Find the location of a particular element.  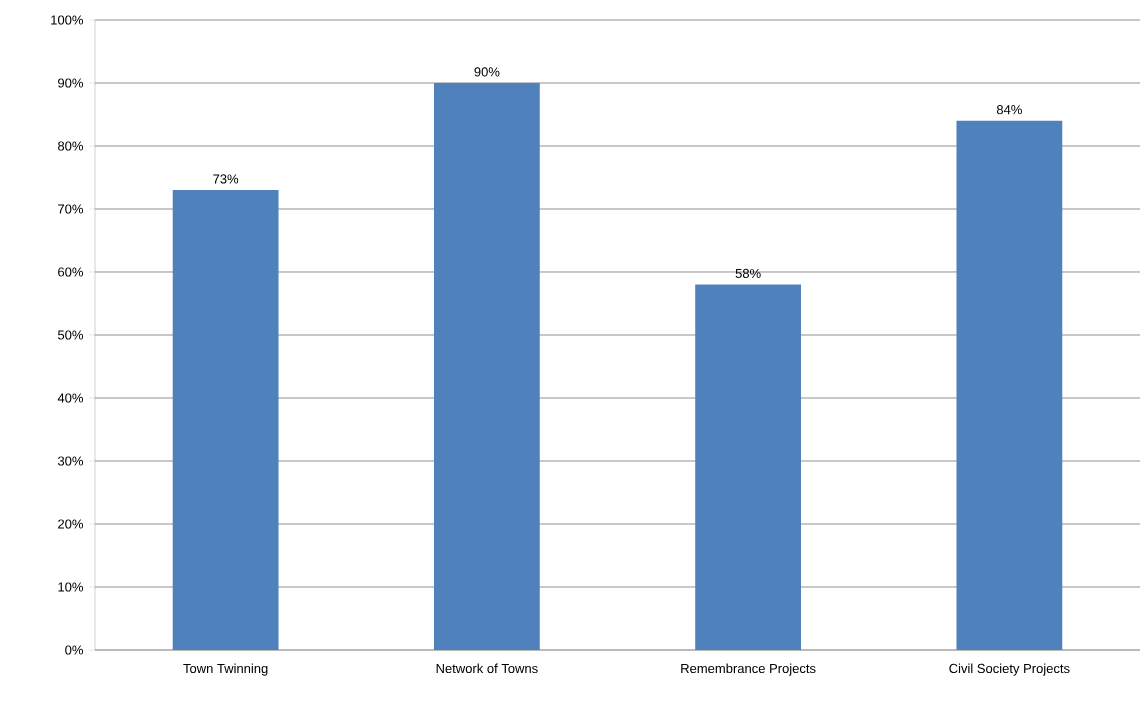

y-tick-label: 80% is located at coordinates (71, 146).